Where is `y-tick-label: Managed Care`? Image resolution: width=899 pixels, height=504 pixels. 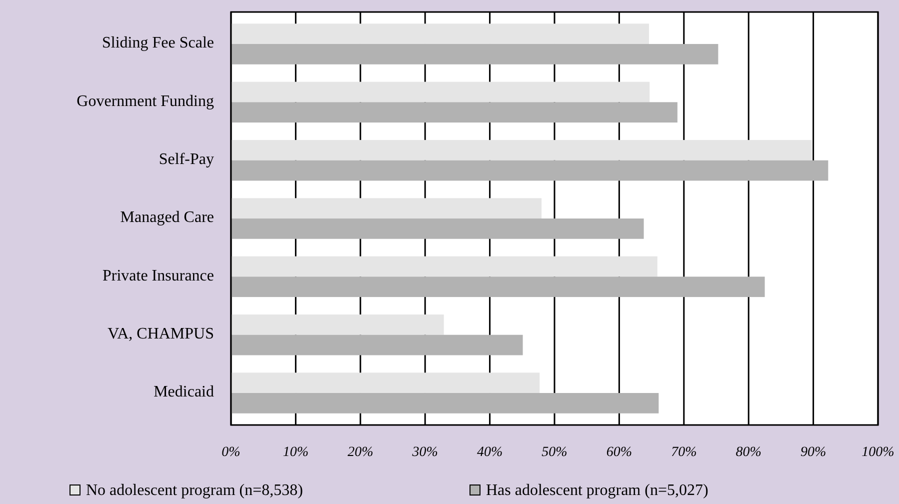
y-tick-label: Managed Care is located at coordinates (167, 217).